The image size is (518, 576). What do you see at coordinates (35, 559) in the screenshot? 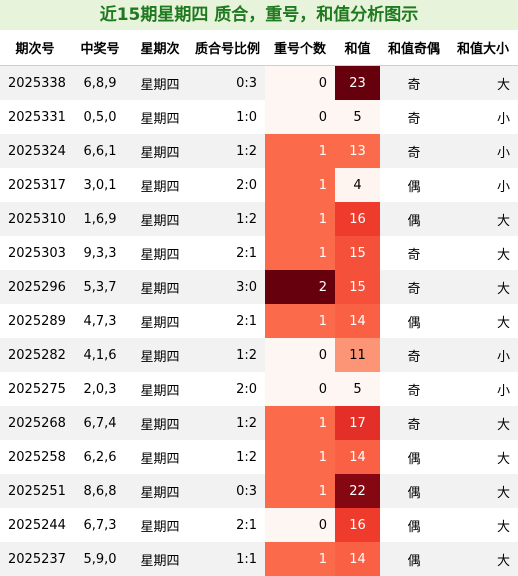
I see `cell-period: 2025237` at bounding box center [35, 559].